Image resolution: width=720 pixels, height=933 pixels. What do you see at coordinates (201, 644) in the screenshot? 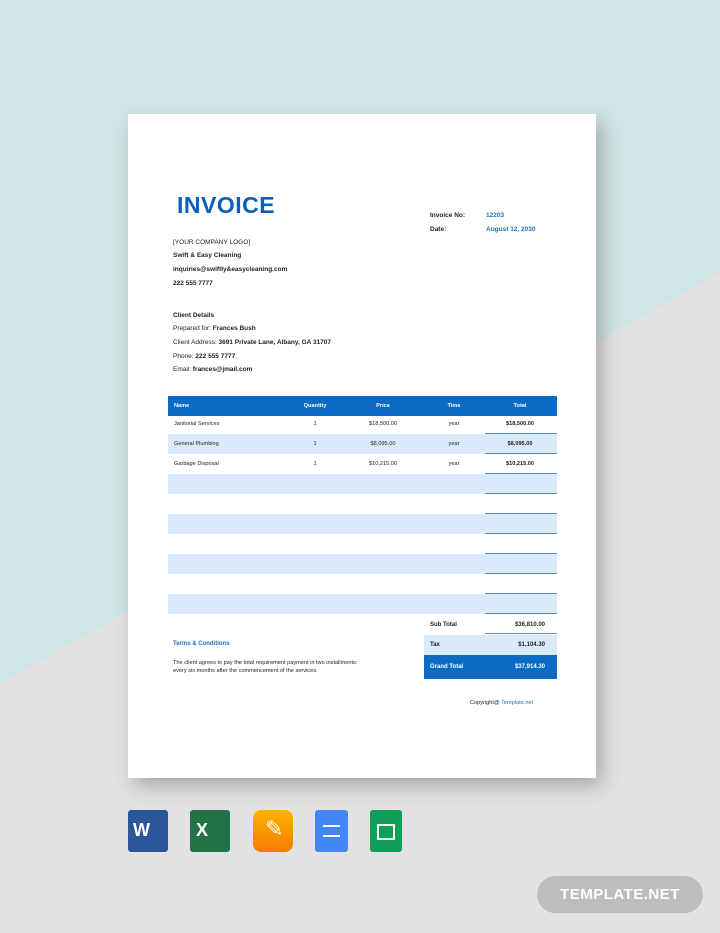
I see `terms-heading: Terms & Conditions` at bounding box center [201, 644].